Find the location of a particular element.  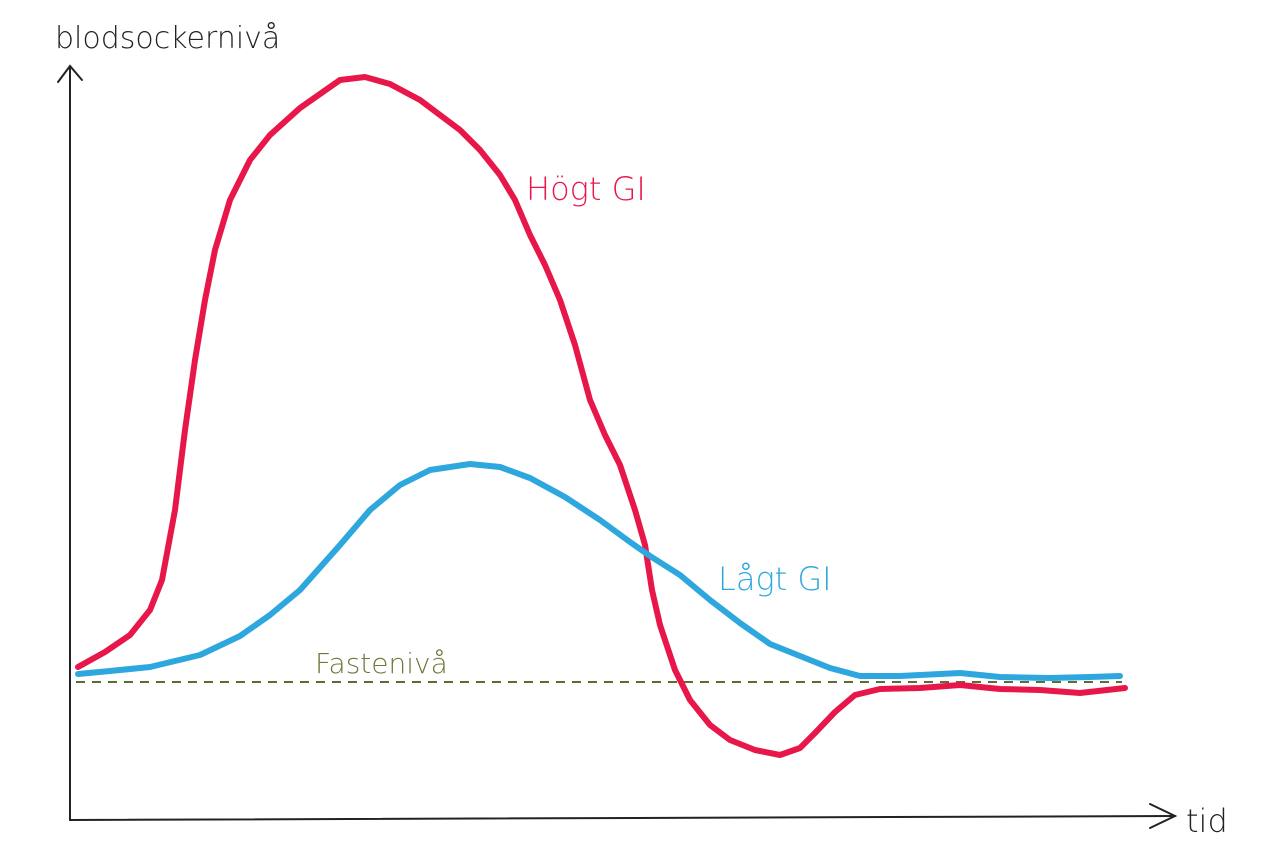

y-axis-label: blodsockernivå is located at coordinates (167, 38).